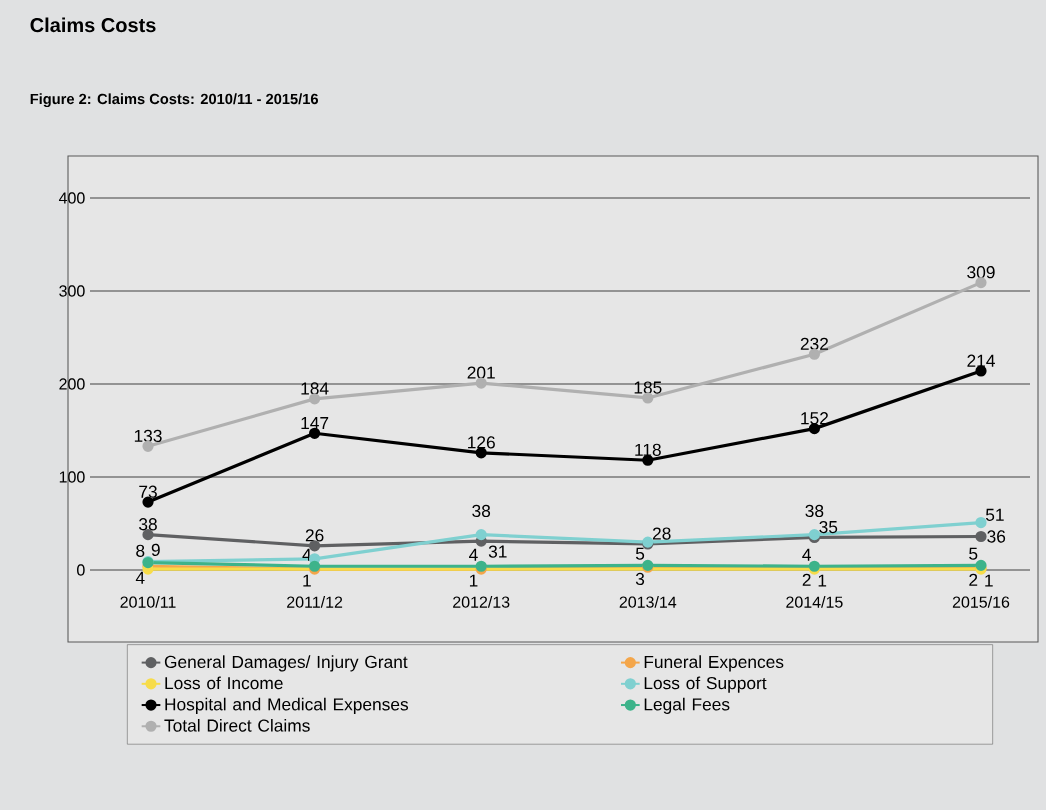  I want to click on data-label: 51, so click(994, 514).